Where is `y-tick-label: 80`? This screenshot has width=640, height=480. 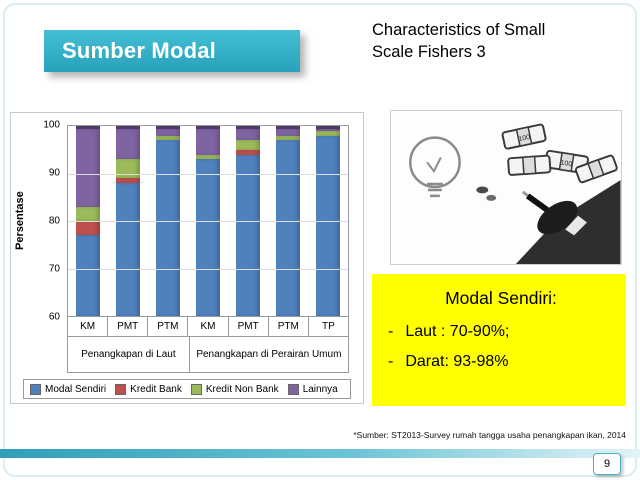
y-tick-label: 80 is located at coordinates (54, 221).